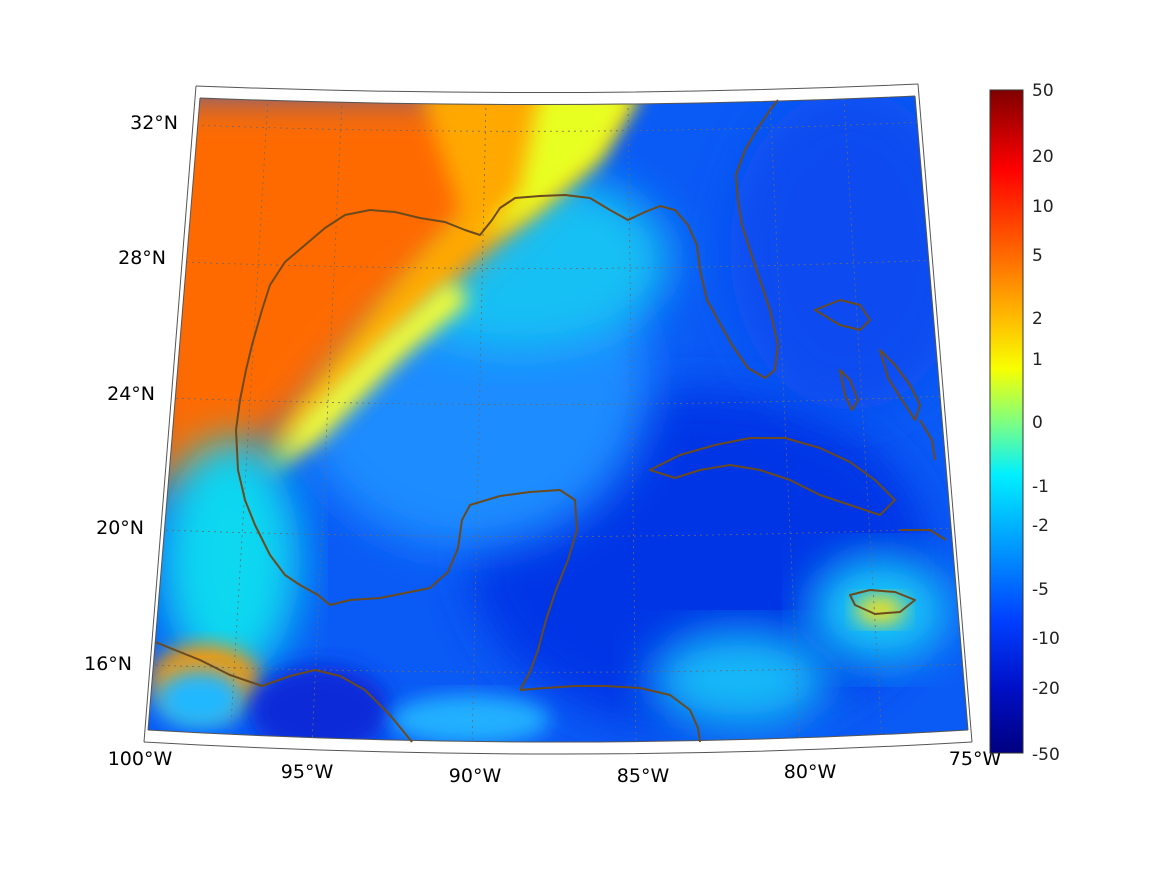  What do you see at coordinates (108, 664) in the screenshot?
I see `lat-label-16: 16°N` at bounding box center [108, 664].